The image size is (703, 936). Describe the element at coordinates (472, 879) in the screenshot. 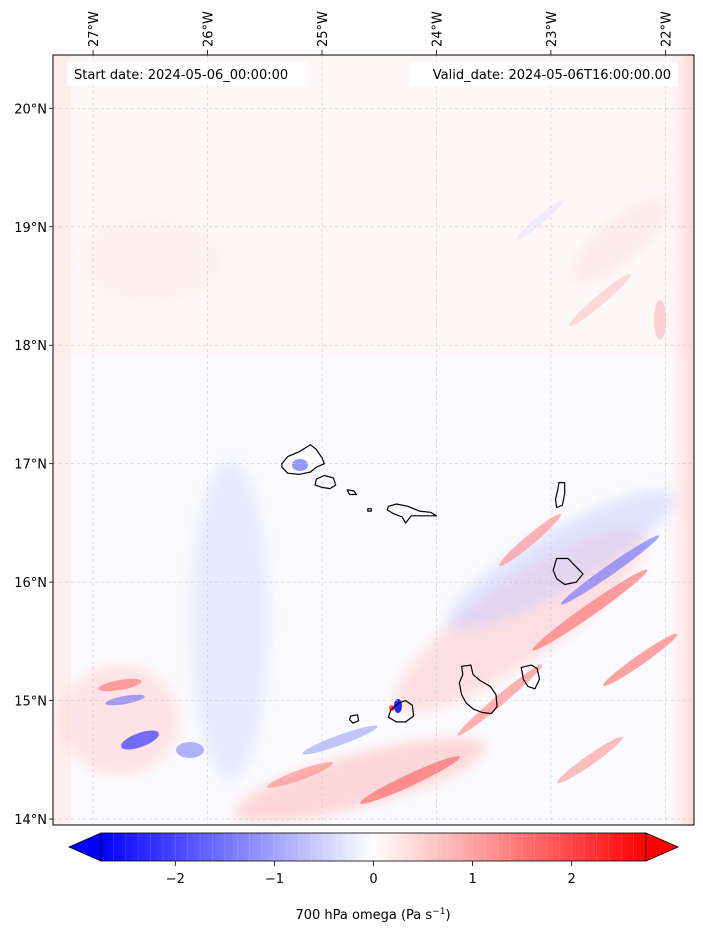

I see `colorbar-tick-label: 1` at that location.